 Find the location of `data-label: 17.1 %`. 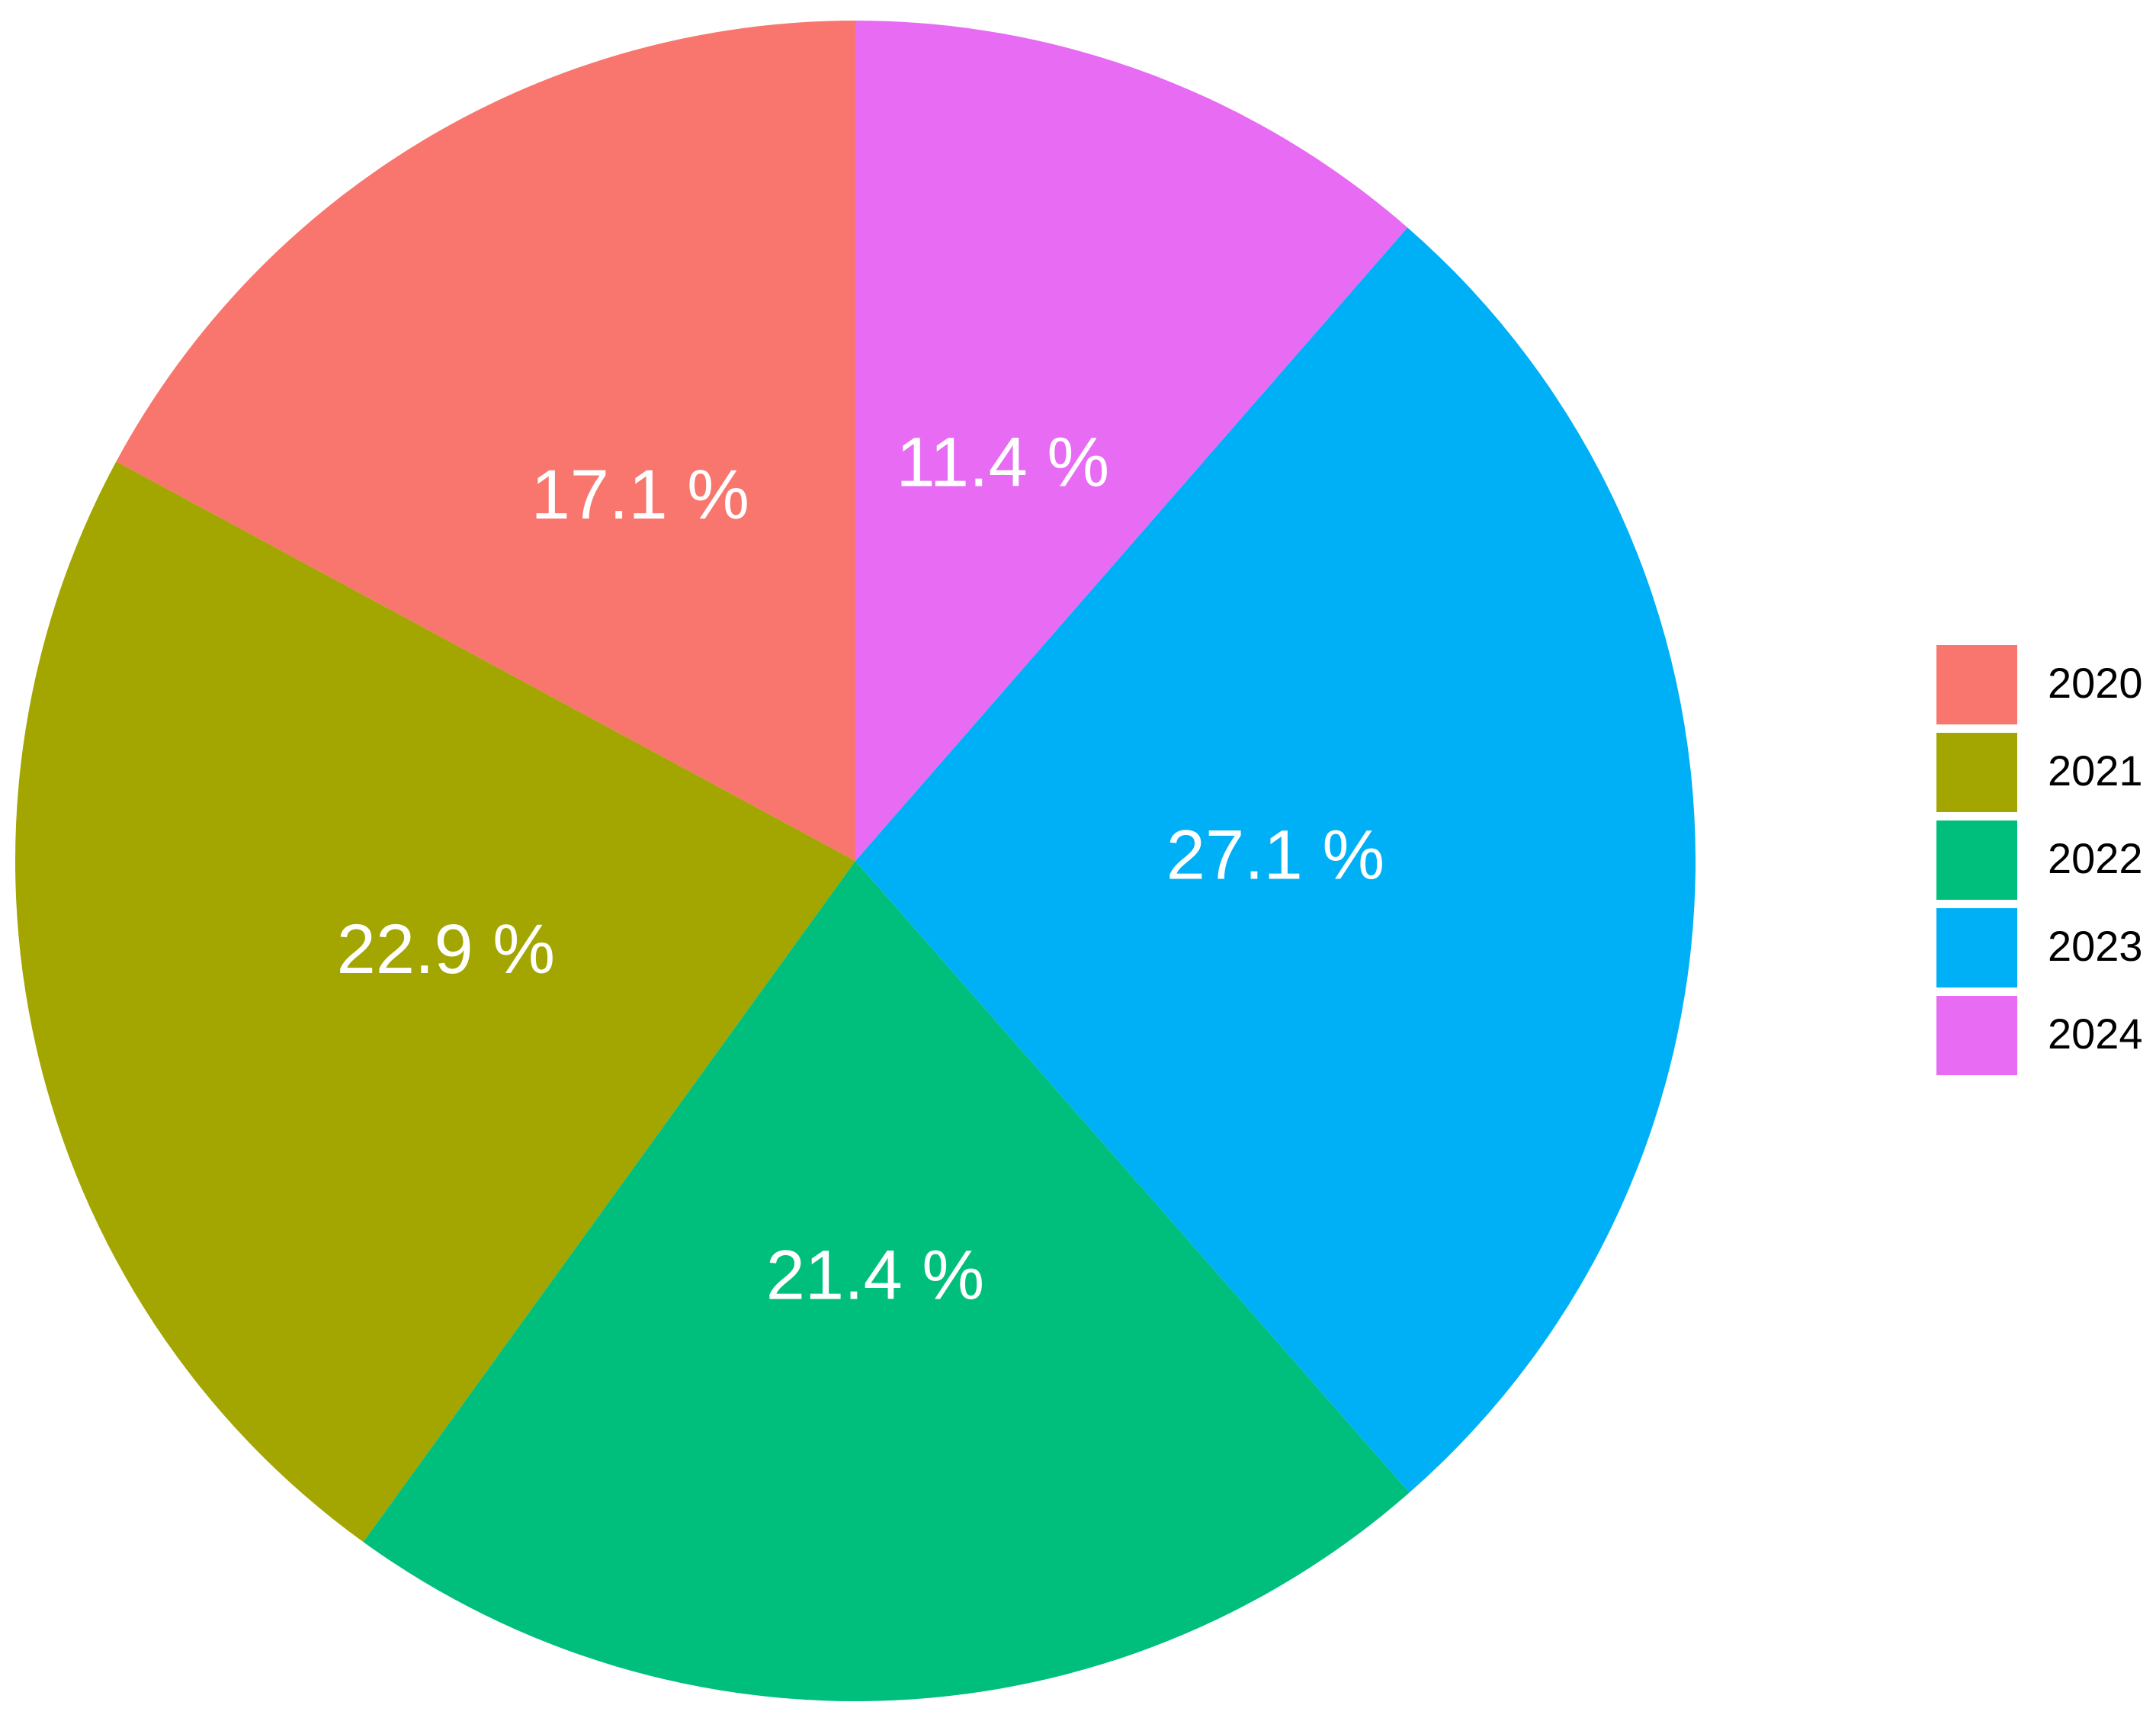

data-label: 17.1 % is located at coordinates (640, 495).